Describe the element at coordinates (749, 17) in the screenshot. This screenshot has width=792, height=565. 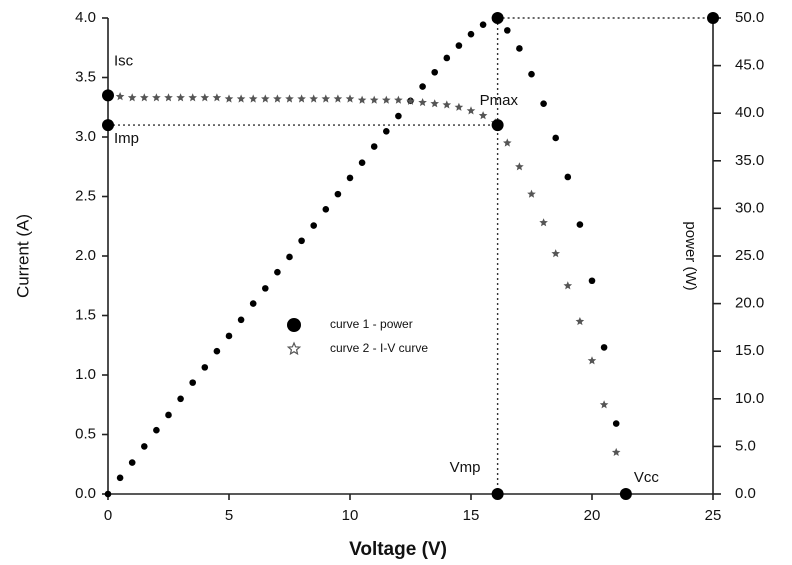
I see `y2-tick-label: 50.0` at that location.